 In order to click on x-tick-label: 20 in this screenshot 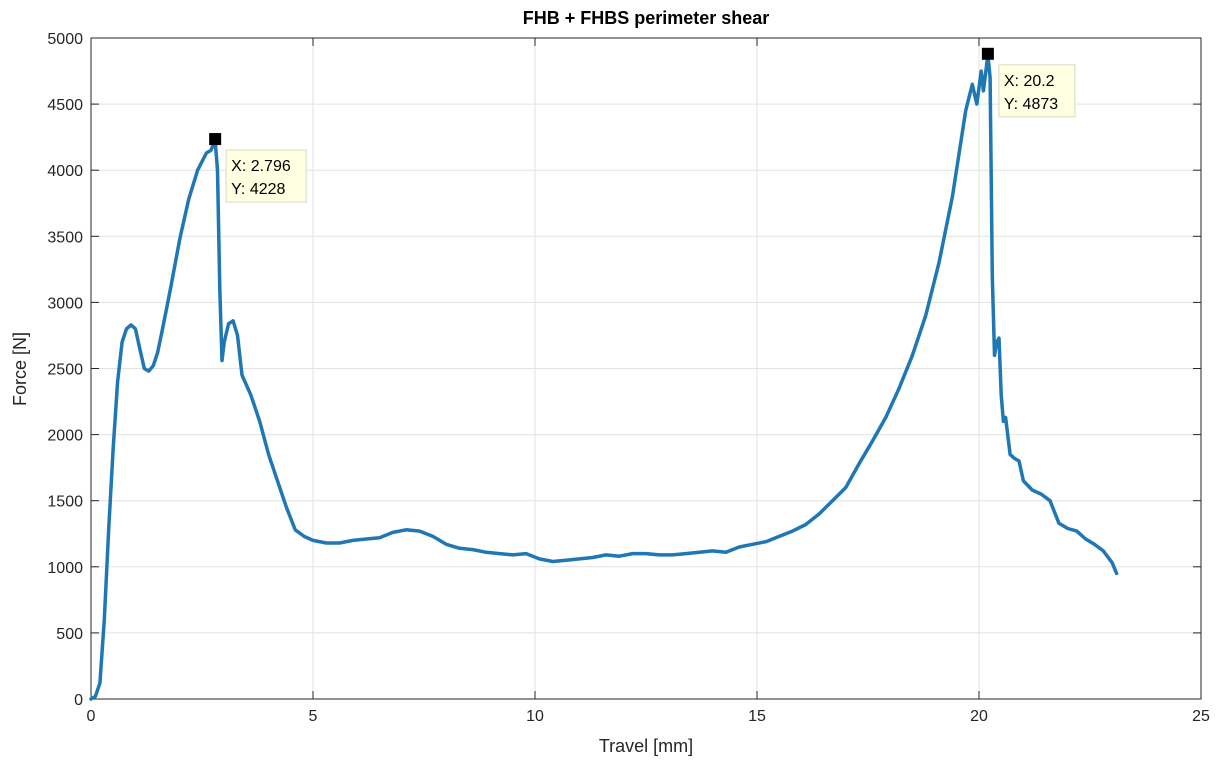, I will do `click(979, 716)`.